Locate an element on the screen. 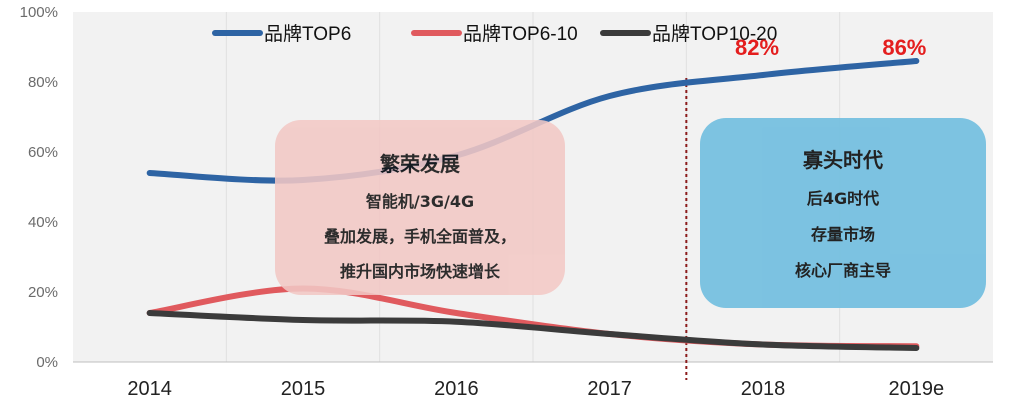 The width and height of the screenshot is (1014, 414). callout-boom-line-2: 叠加发展，手机全面普及， is located at coordinates (419, 236).